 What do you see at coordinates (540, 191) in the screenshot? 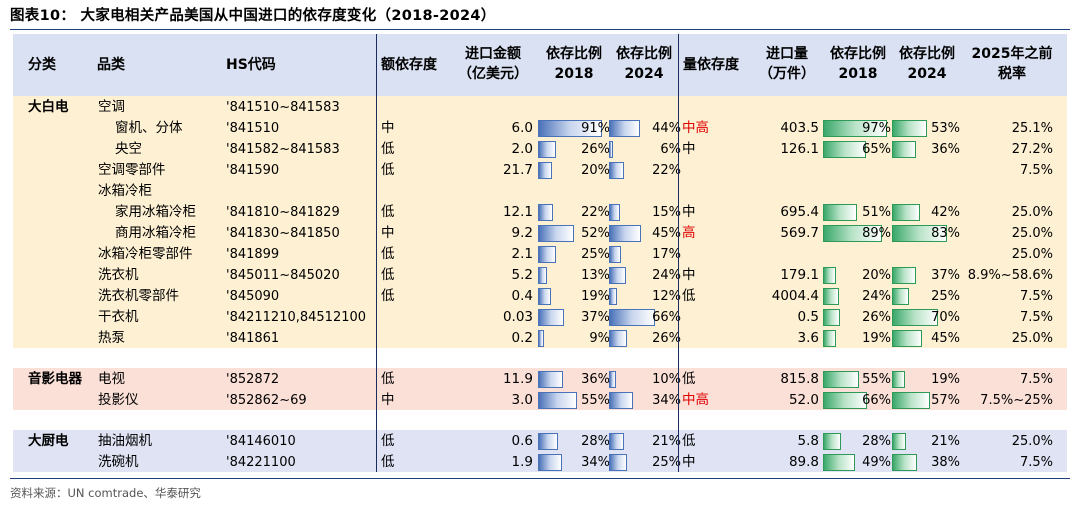
I see `table-row: 冰箱冷柜` at bounding box center [540, 191].